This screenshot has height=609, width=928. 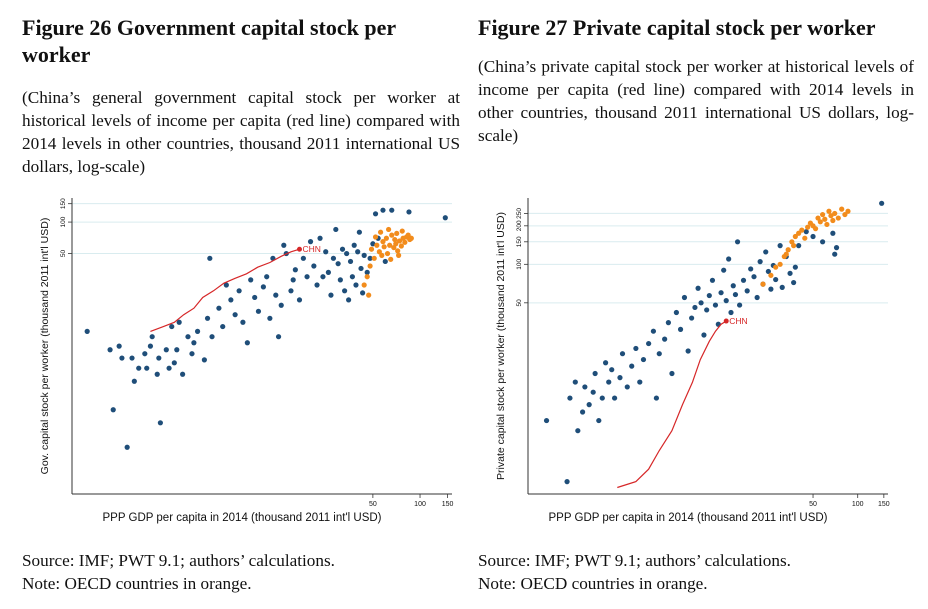 I want to click on y-tick-label: 200, so click(x=519, y=225).